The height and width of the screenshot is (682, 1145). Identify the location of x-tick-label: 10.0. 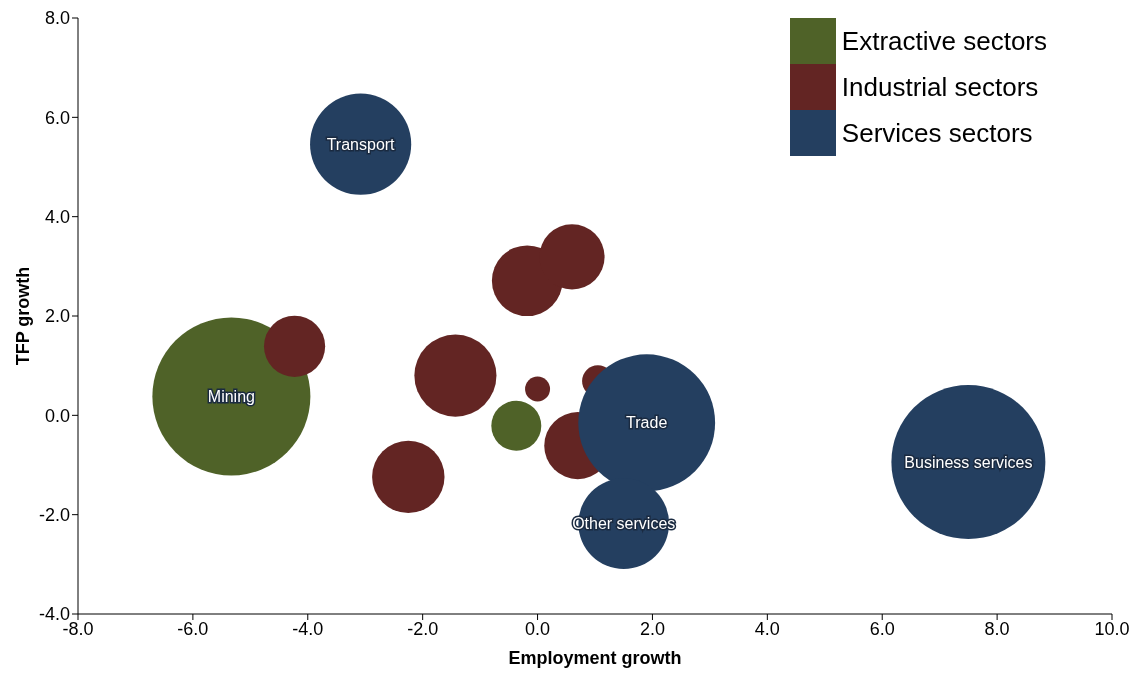
(1112, 628).